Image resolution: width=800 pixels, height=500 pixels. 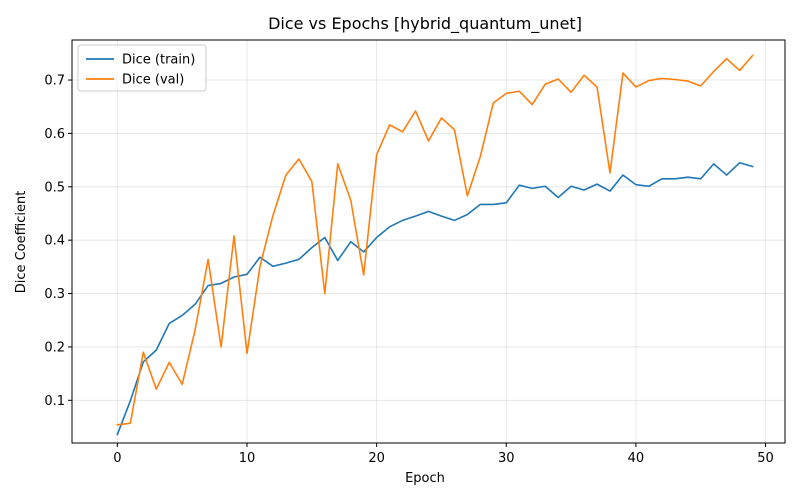 What do you see at coordinates (54, 294) in the screenshot?
I see `y-tick-label: 0.3` at bounding box center [54, 294].